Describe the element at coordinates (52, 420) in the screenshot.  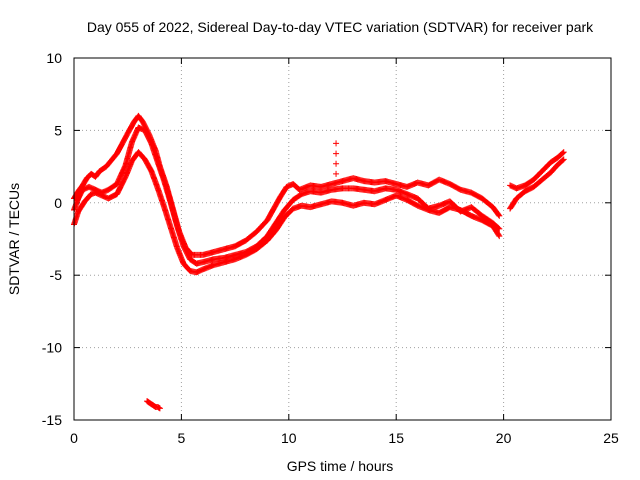
I see `y-tick-label: -15` at that location.